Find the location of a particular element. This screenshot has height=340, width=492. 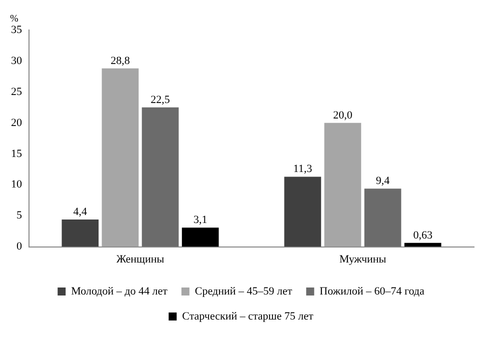

y-tick-label: 15 is located at coordinates (16, 154).